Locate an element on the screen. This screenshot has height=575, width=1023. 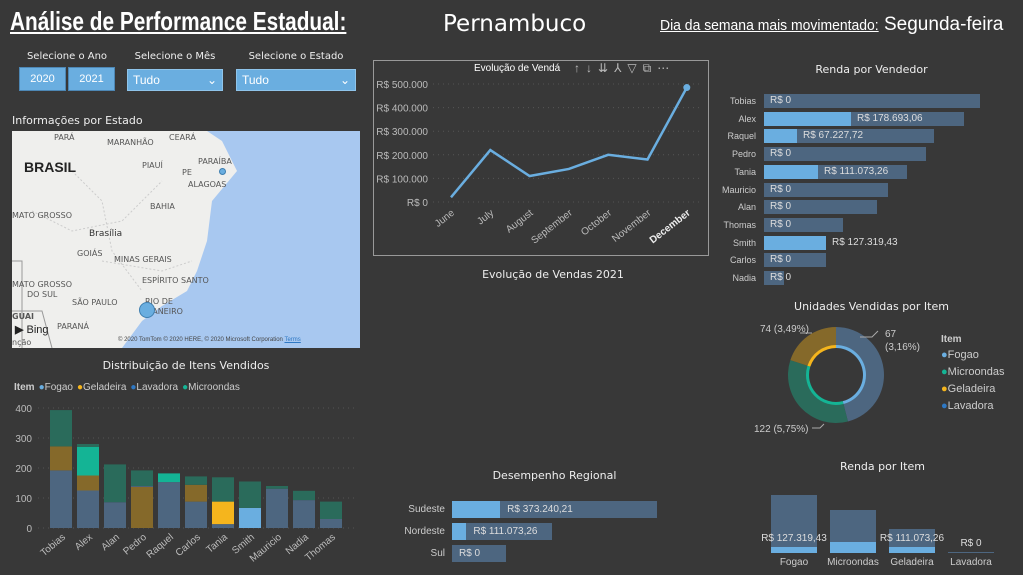
data-label: R$ 111.073,26 is located at coordinates (505, 531).